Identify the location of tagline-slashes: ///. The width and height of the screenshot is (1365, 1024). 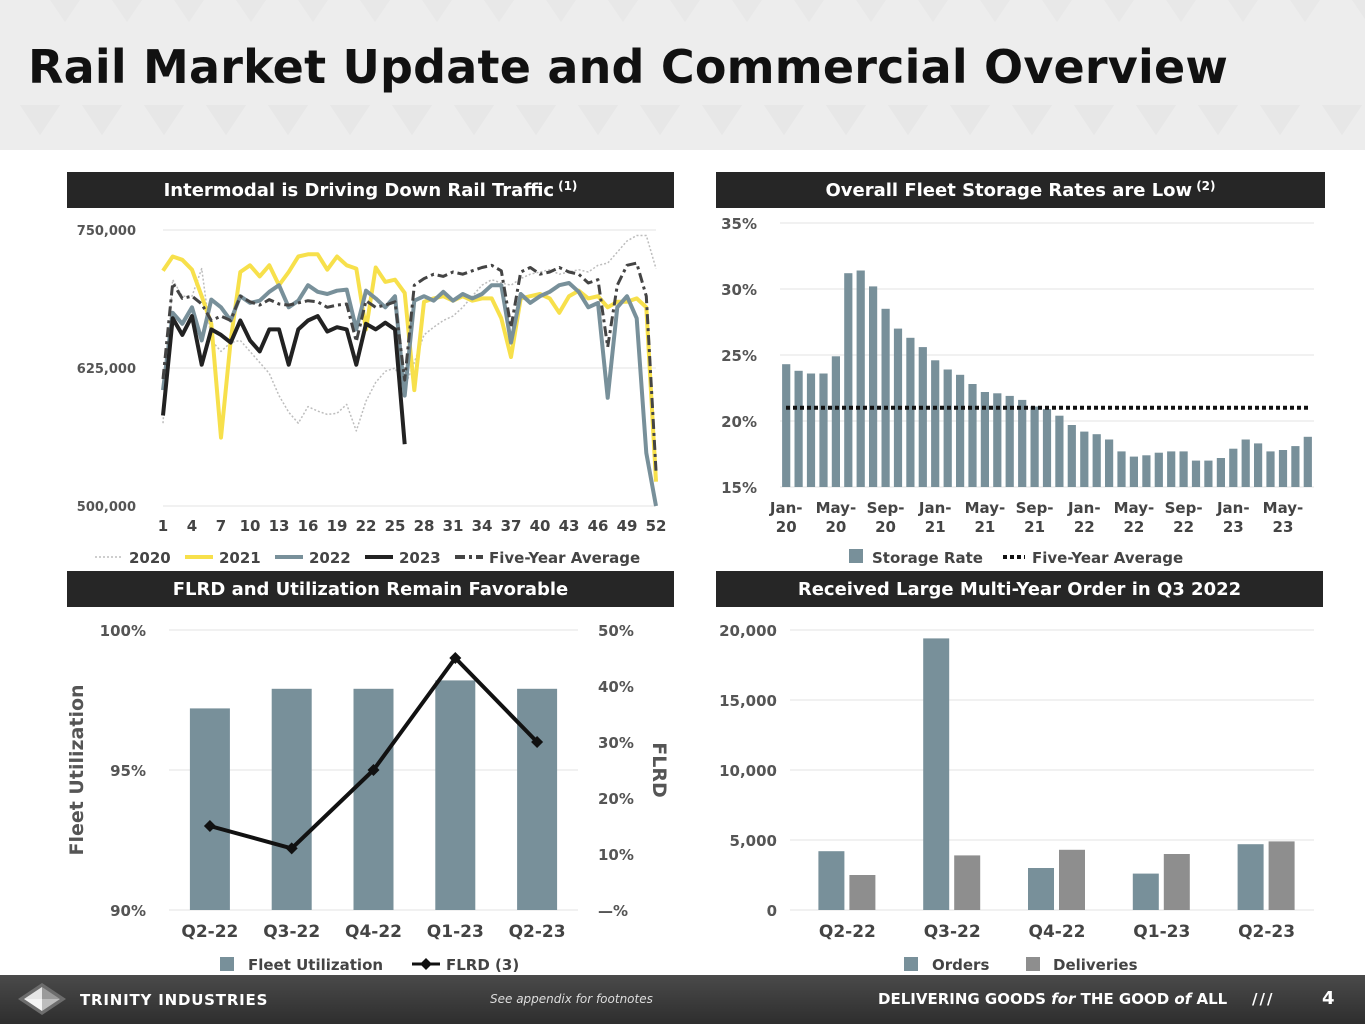
(1263, 999).